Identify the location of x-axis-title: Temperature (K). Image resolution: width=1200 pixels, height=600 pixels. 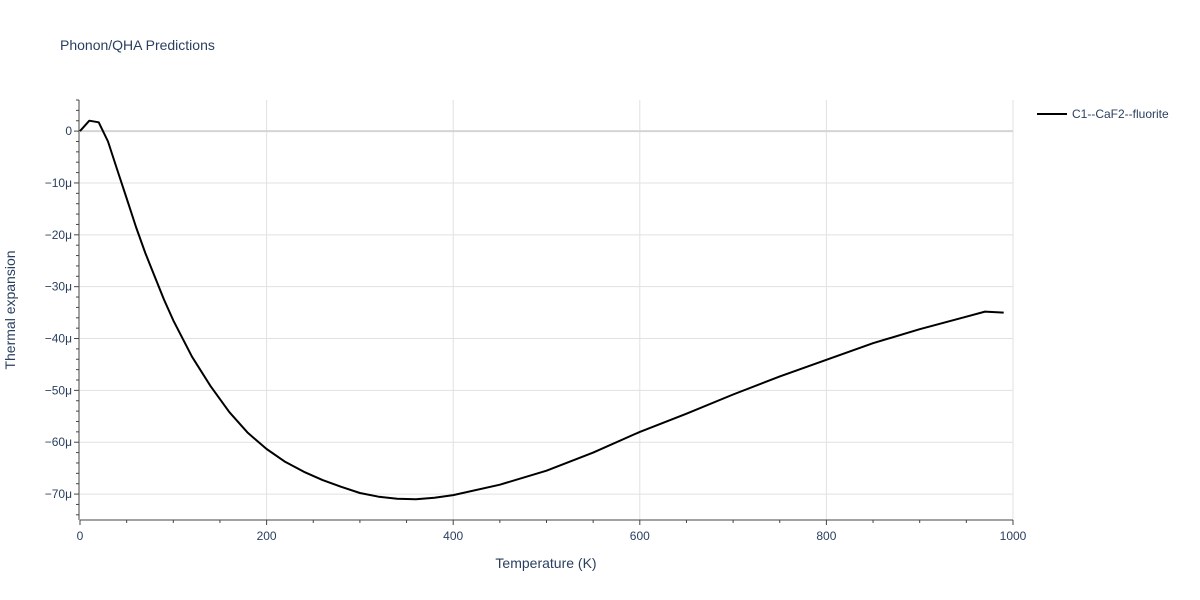
(545, 563).